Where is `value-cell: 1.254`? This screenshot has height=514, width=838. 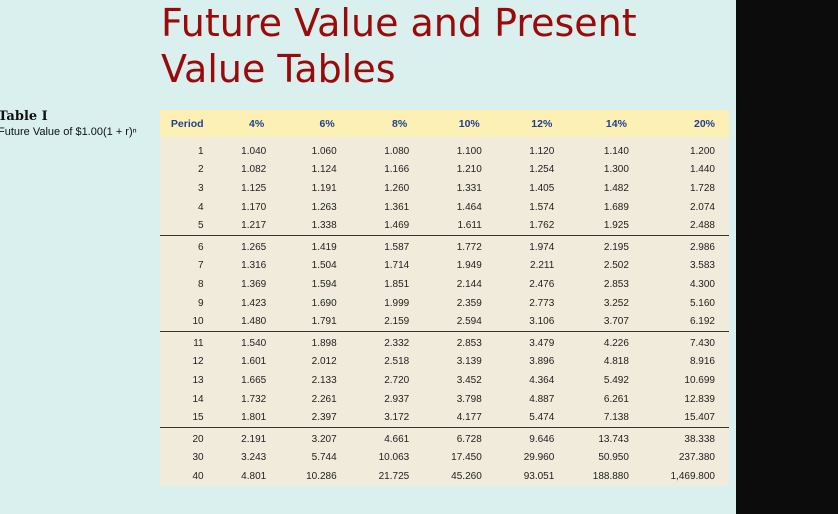
value-cell: 1.254 is located at coordinates (542, 170).